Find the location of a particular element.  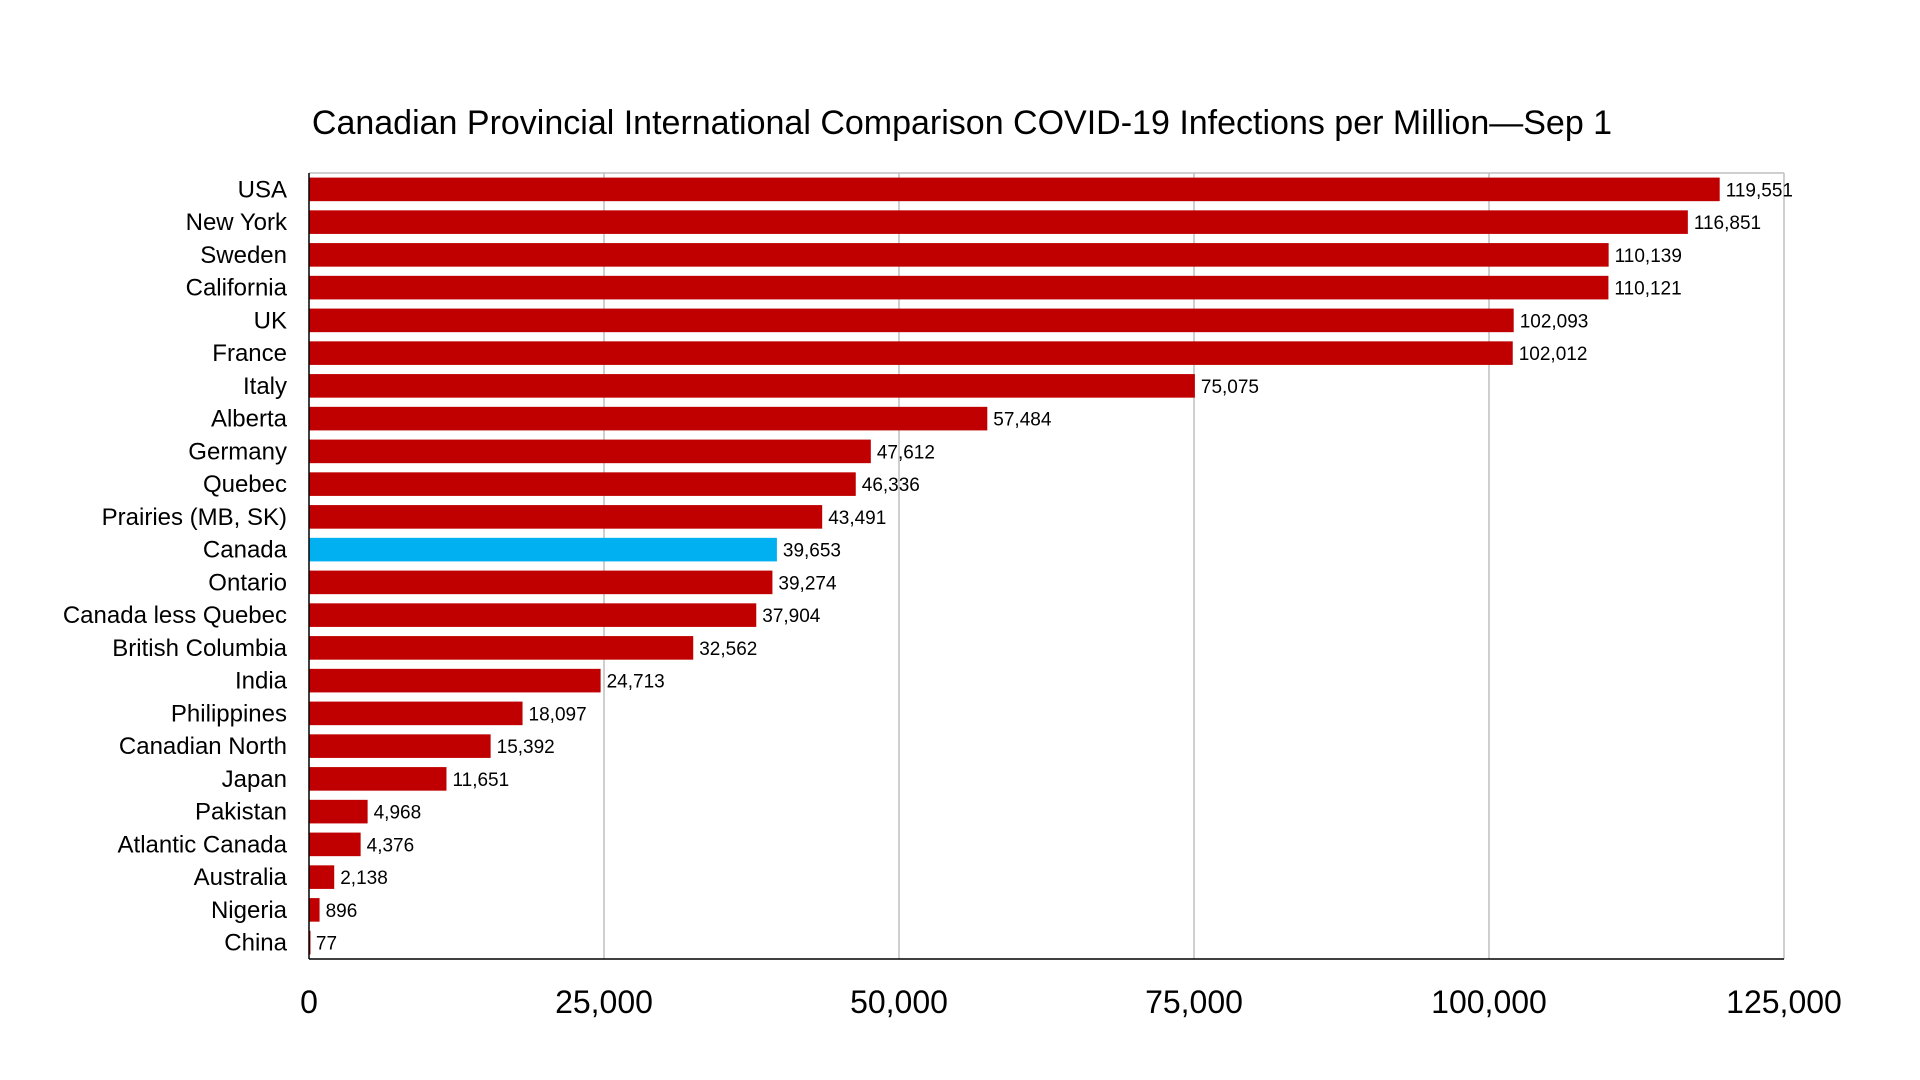

x-axis-ticks: 0 25,000 50,000 75,000 100,000 125,000 is located at coordinates (1071, 1002).